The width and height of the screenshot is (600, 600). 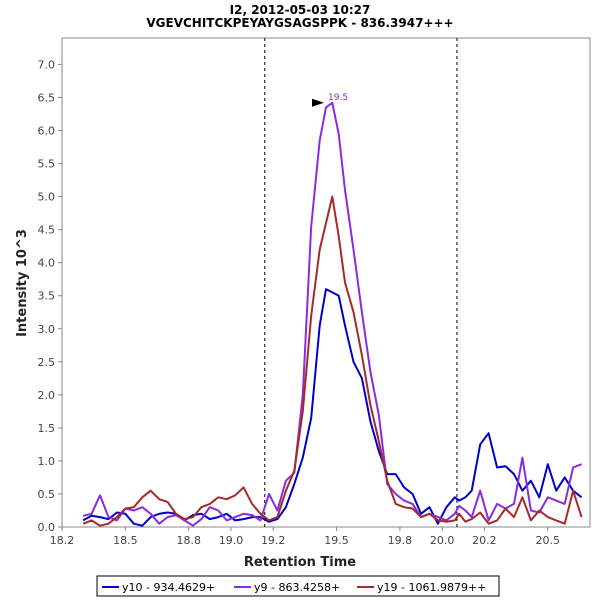 I want to click on x-tick-label: 18.5, so click(x=125, y=540).